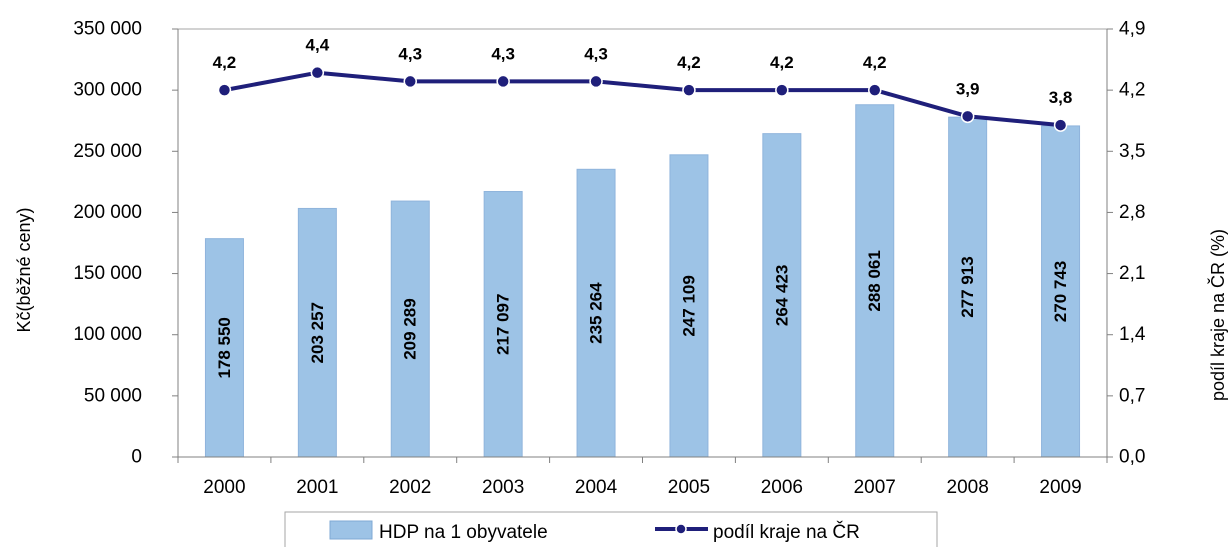 This screenshot has width=1229, height=547. Describe the element at coordinates (1132, 273) in the screenshot. I see `y-right-tick-label: 2,1` at that location.